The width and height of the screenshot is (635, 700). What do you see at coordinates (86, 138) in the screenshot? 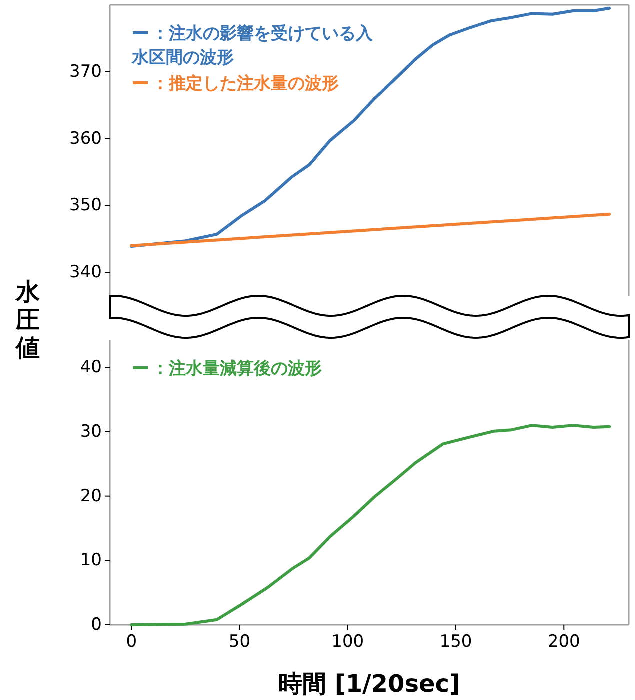
I see `y-tick-label: 360` at bounding box center [86, 138].